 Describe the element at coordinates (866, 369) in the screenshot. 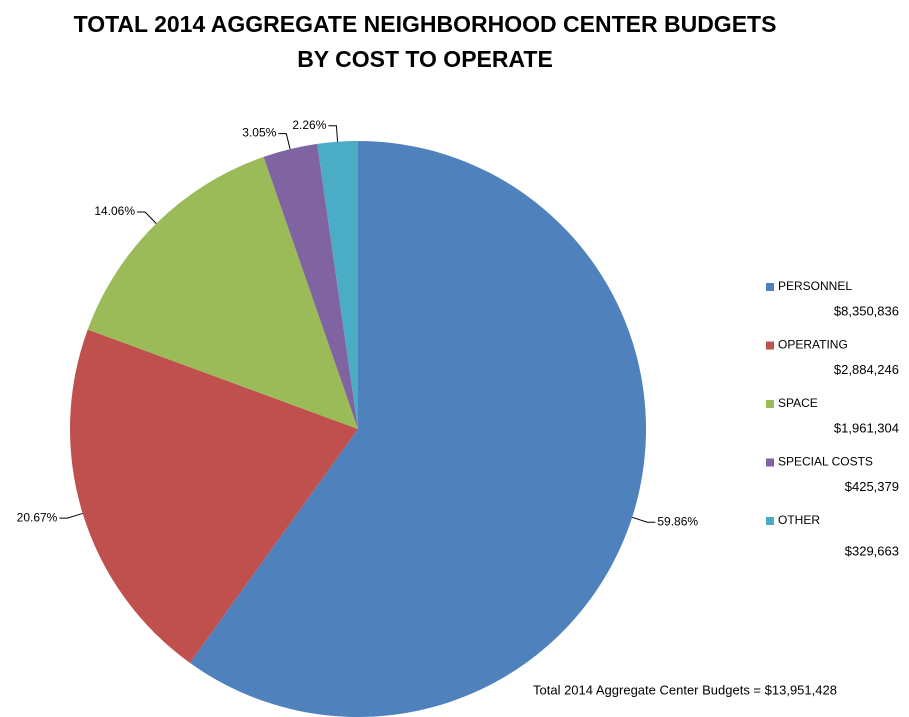

I see `legend-amount: $2,884,246` at that location.